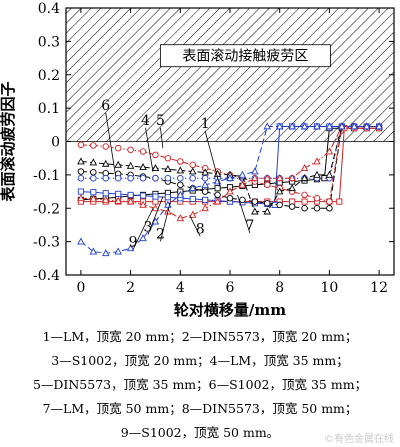  Describe the element at coordinates (160, 121) in the screenshot. I see `curve-label-5: 5` at that location.